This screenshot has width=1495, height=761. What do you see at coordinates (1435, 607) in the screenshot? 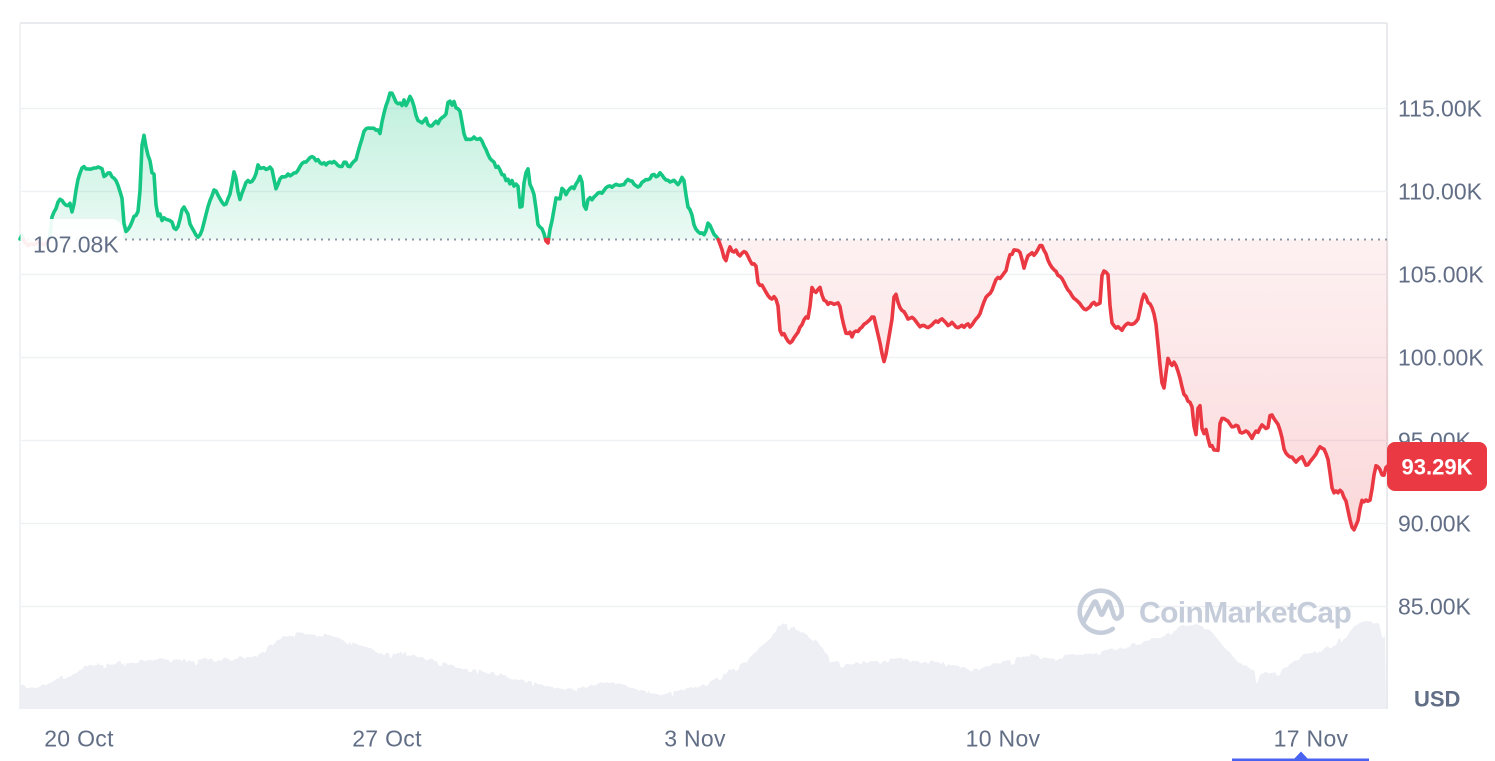
I see `svg-text: 85.00K` at bounding box center [1435, 607].